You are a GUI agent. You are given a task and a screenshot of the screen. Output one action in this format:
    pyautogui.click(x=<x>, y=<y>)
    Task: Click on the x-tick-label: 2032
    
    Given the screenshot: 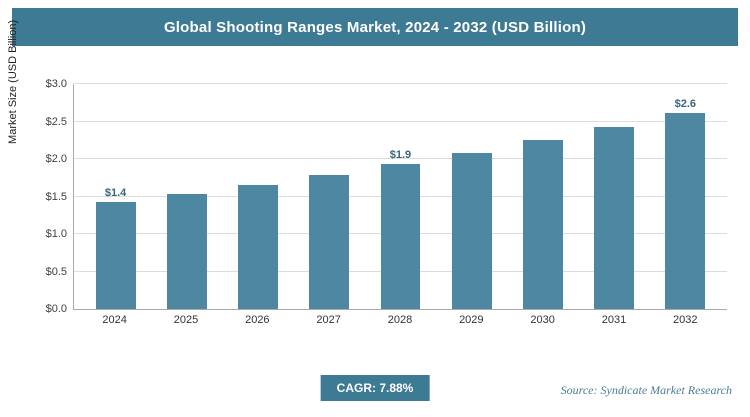 What is the action you would take?
    pyautogui.click(x=685, y=320)
    